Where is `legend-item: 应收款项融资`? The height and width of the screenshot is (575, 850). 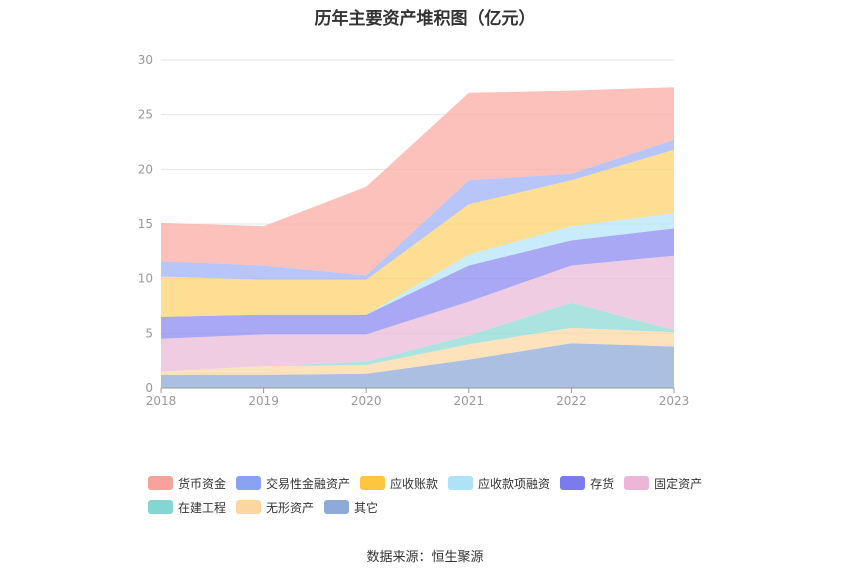
legend-item: 应收款项融资 is located at coordinates (499, 483).